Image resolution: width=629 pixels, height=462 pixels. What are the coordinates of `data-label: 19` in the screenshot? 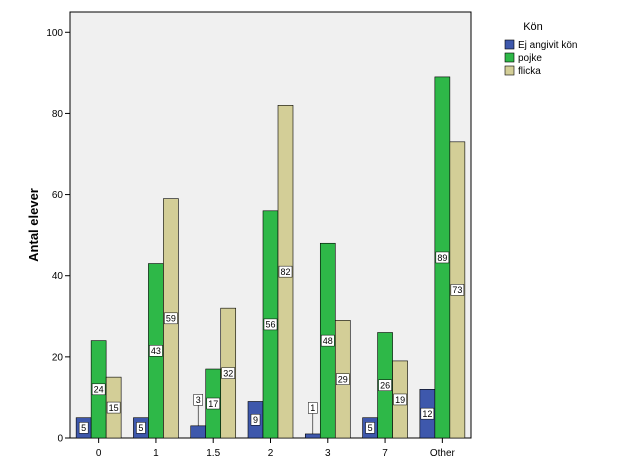 It's located at (400, 400).